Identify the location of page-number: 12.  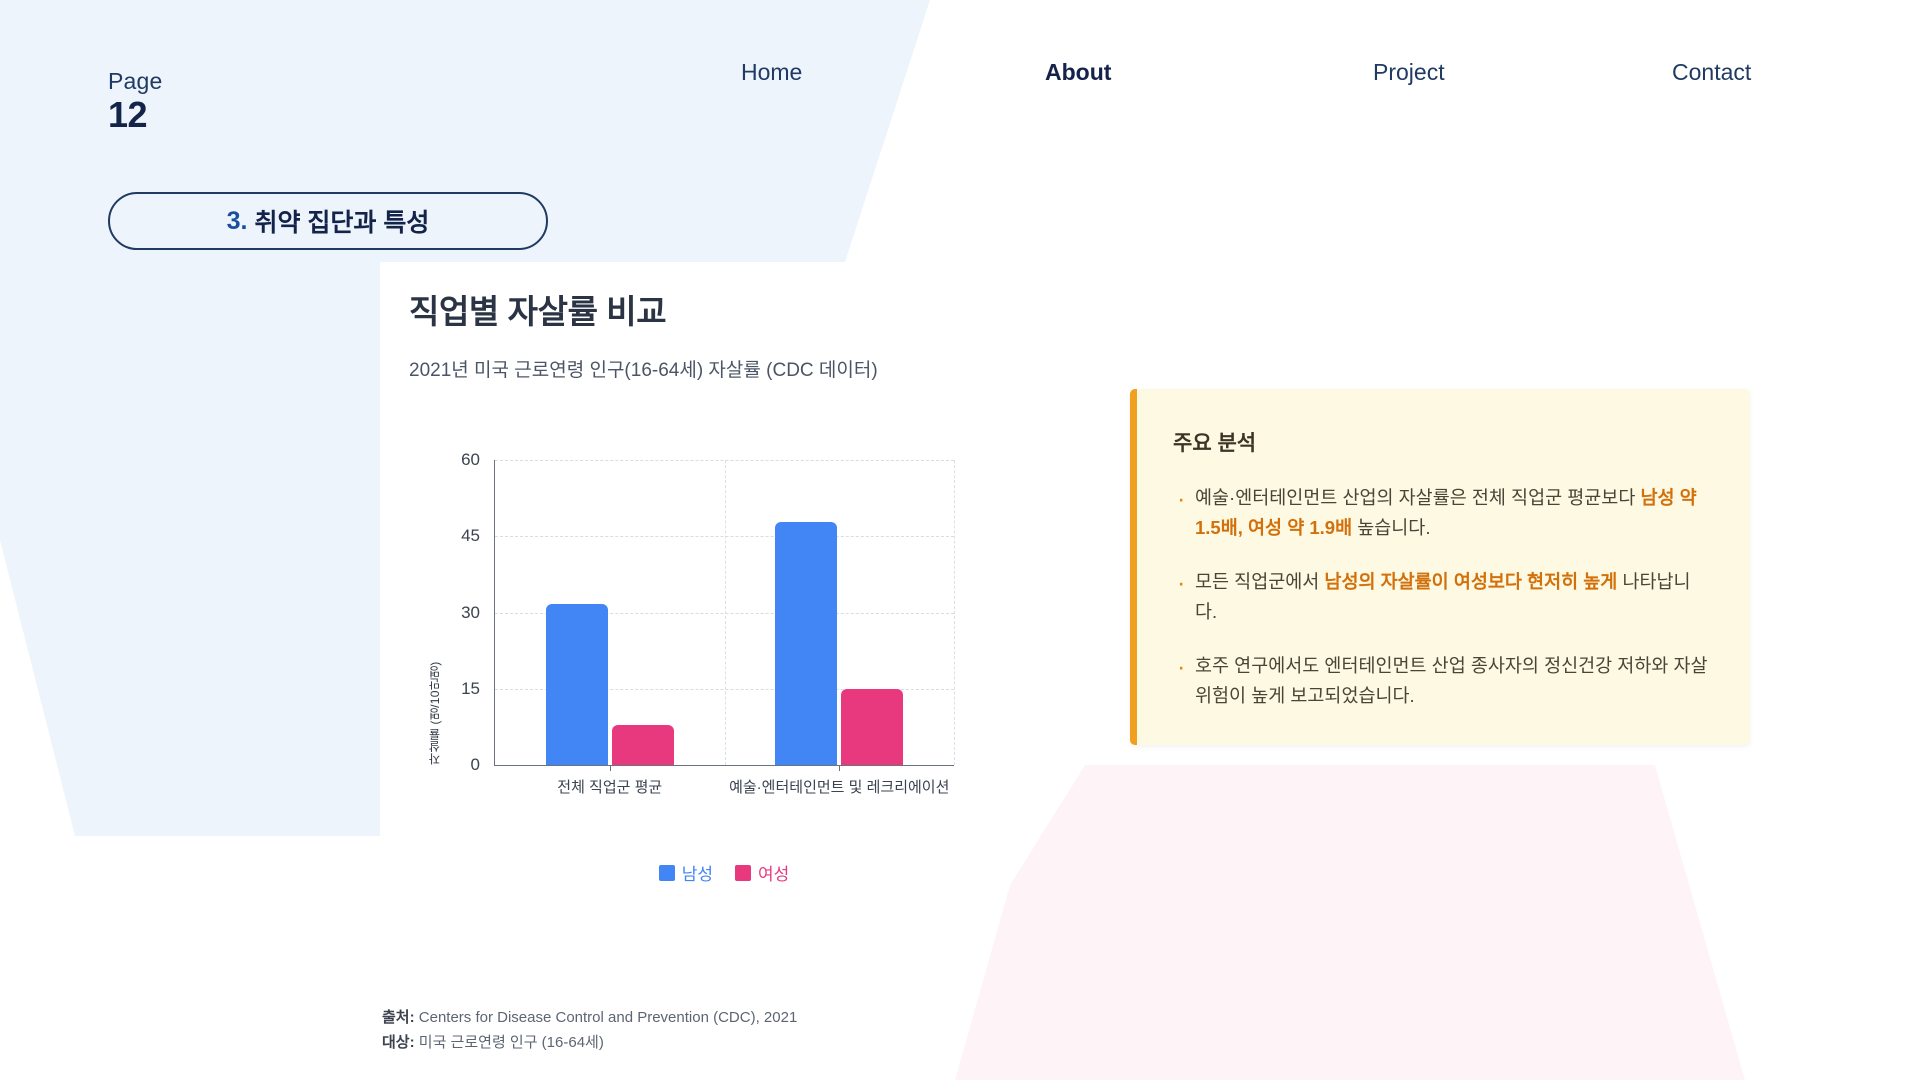
(128, 115).